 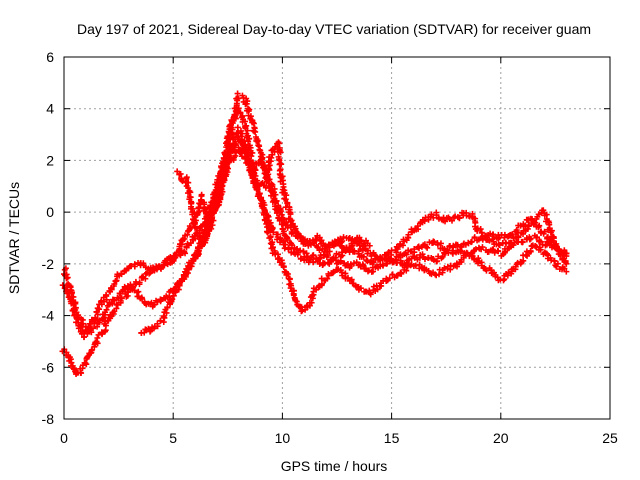 What do you see at coordinates (50, 57) in the screenshot?
I see `y-tick-label: 6` at bounding box center [50, 57].